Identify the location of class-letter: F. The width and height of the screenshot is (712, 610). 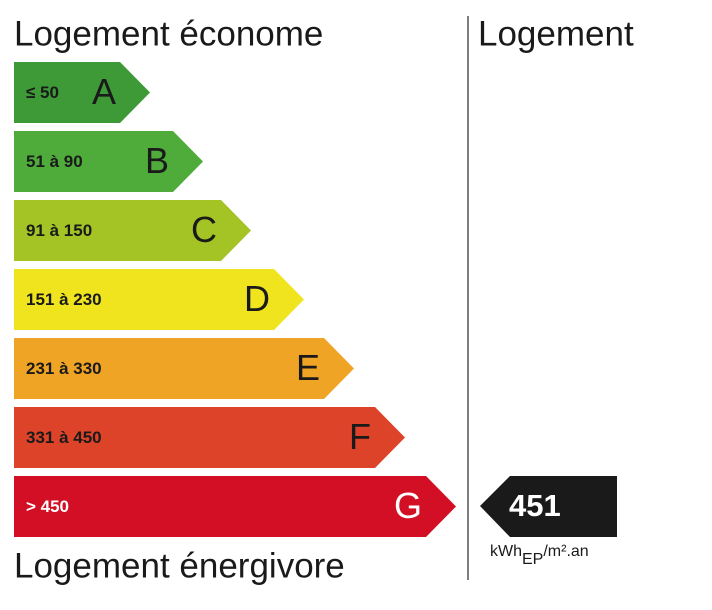
(360, 436).